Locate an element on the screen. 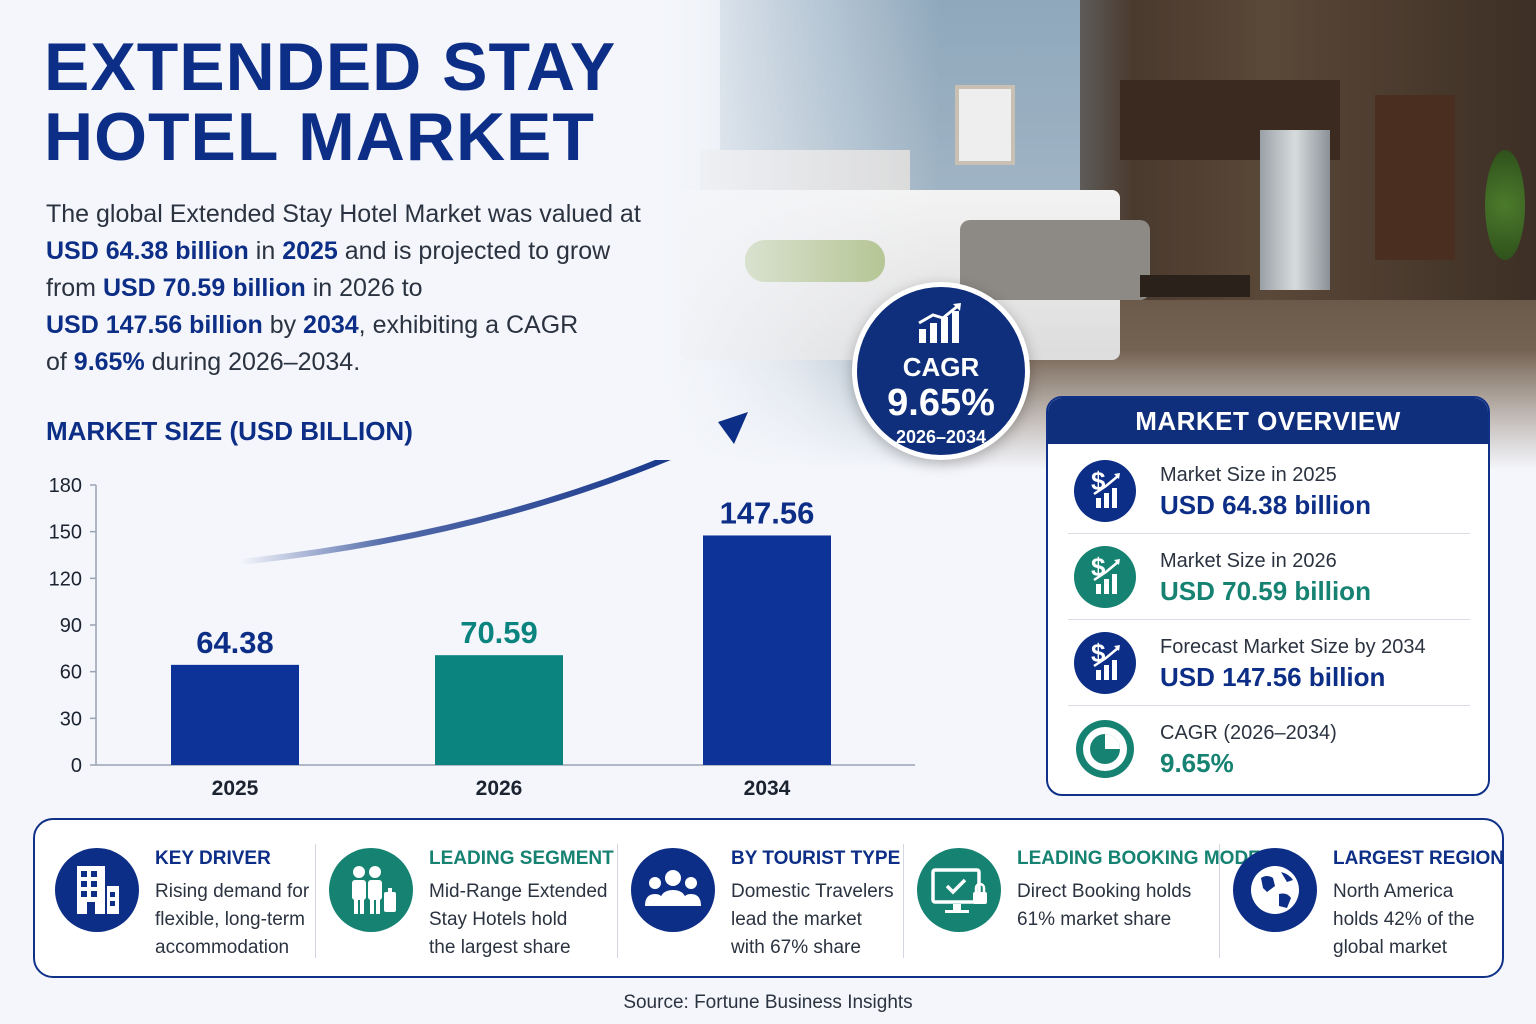 This screenshot has width=1536, height=1024. highlight-text-line: 61% market share is located at coordinates (1094, 919).